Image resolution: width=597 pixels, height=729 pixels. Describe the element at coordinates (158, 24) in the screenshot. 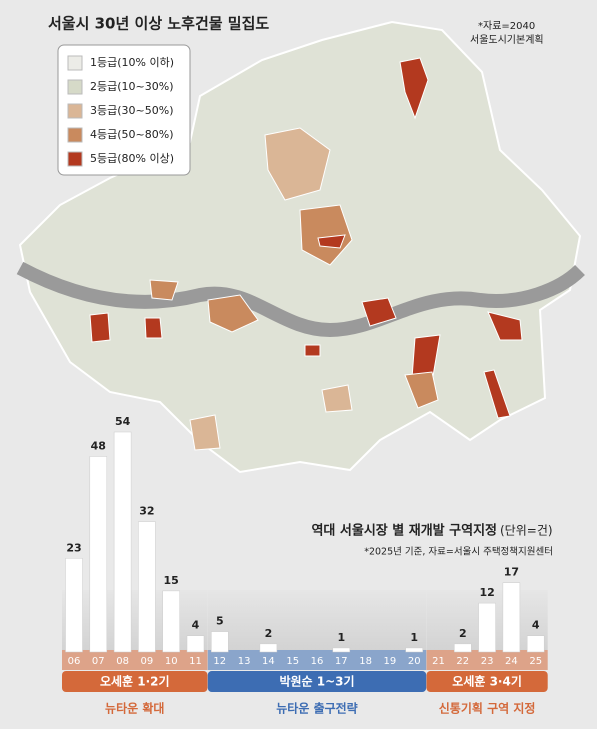

I see `map-title: 서울시 30년 이상 노후건물 밀집도` at that location.